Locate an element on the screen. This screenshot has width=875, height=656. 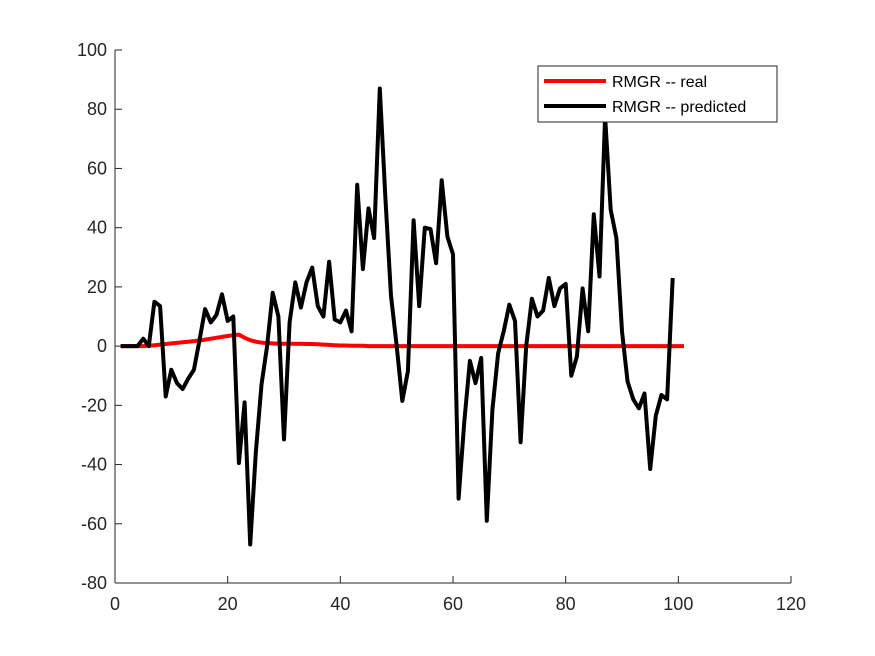
y-tick-label: -80 is located at coordinates (94, 583).